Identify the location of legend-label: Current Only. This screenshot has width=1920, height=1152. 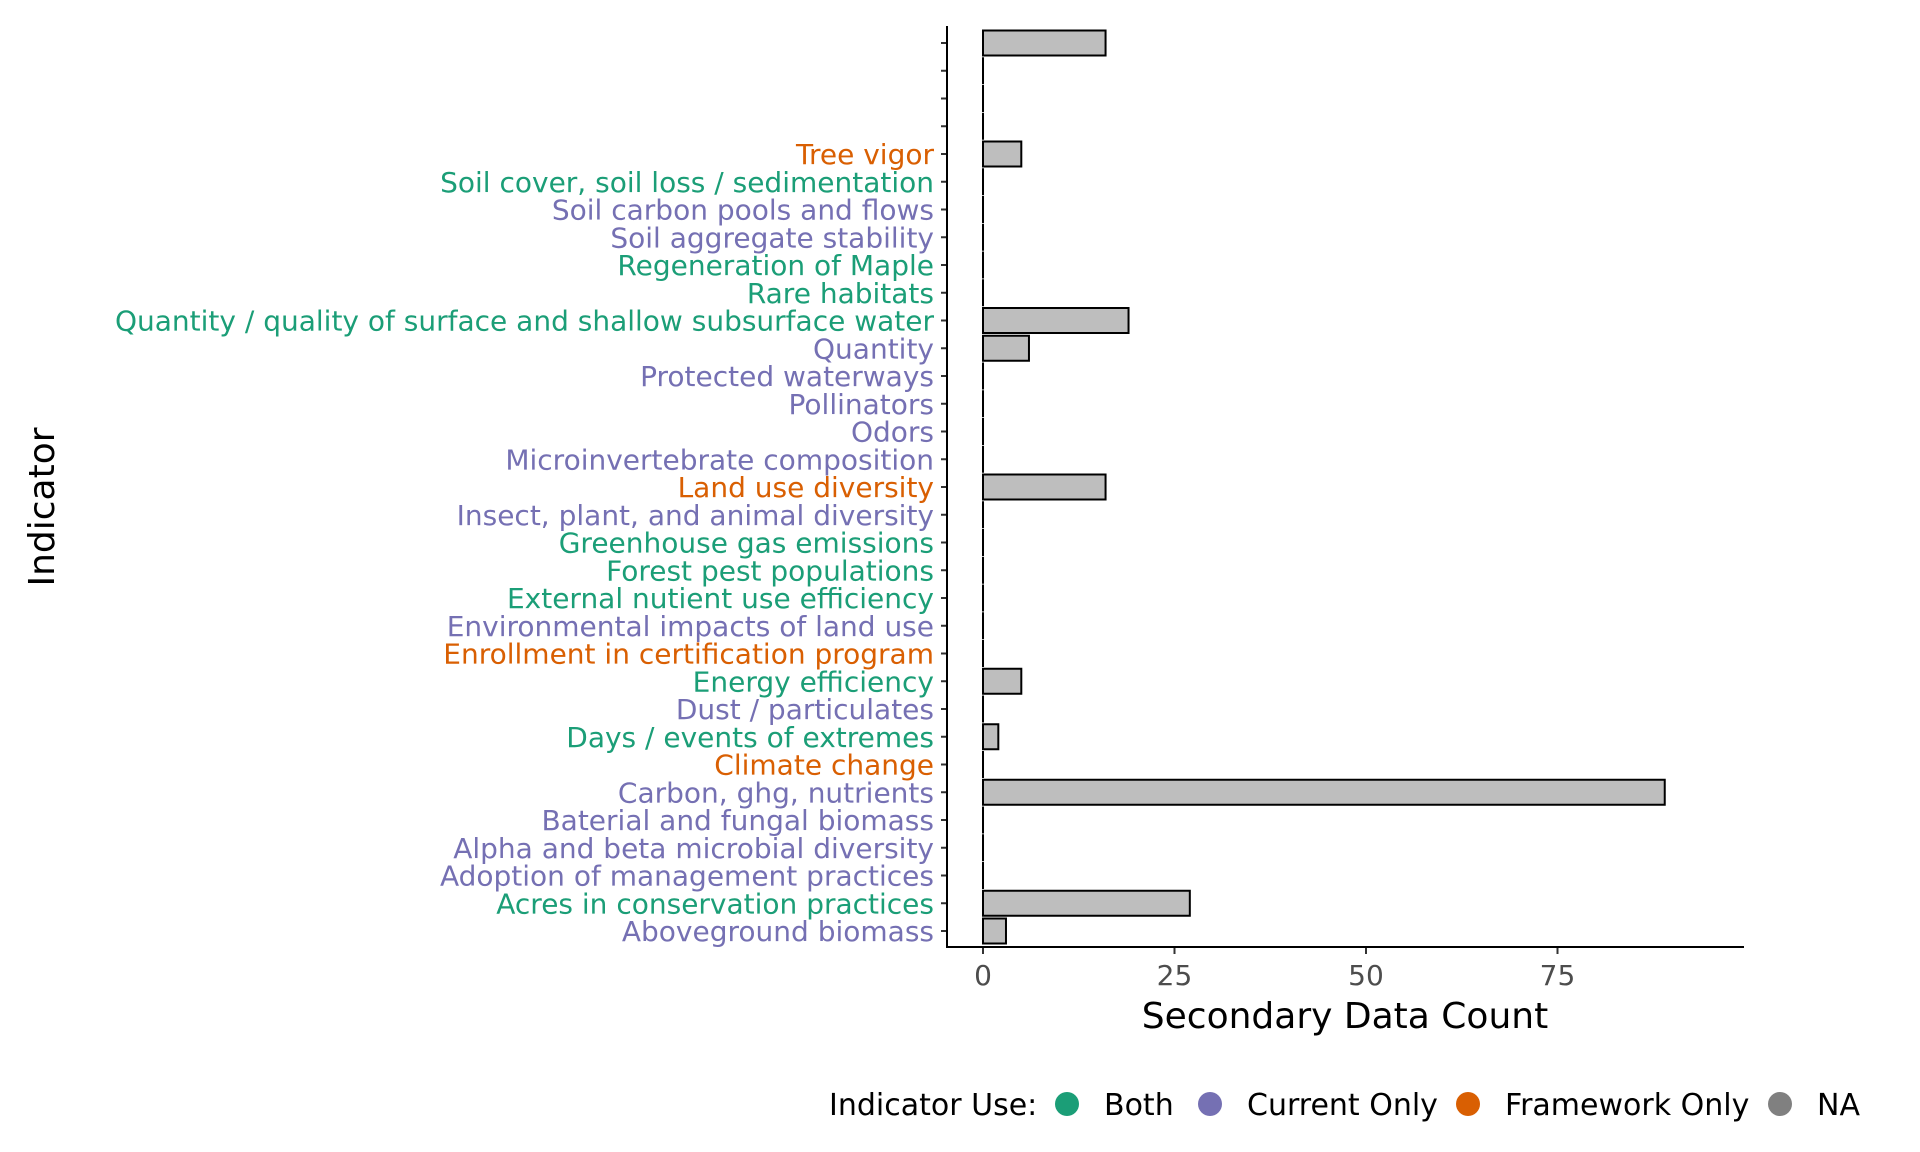
(1342, 1105).